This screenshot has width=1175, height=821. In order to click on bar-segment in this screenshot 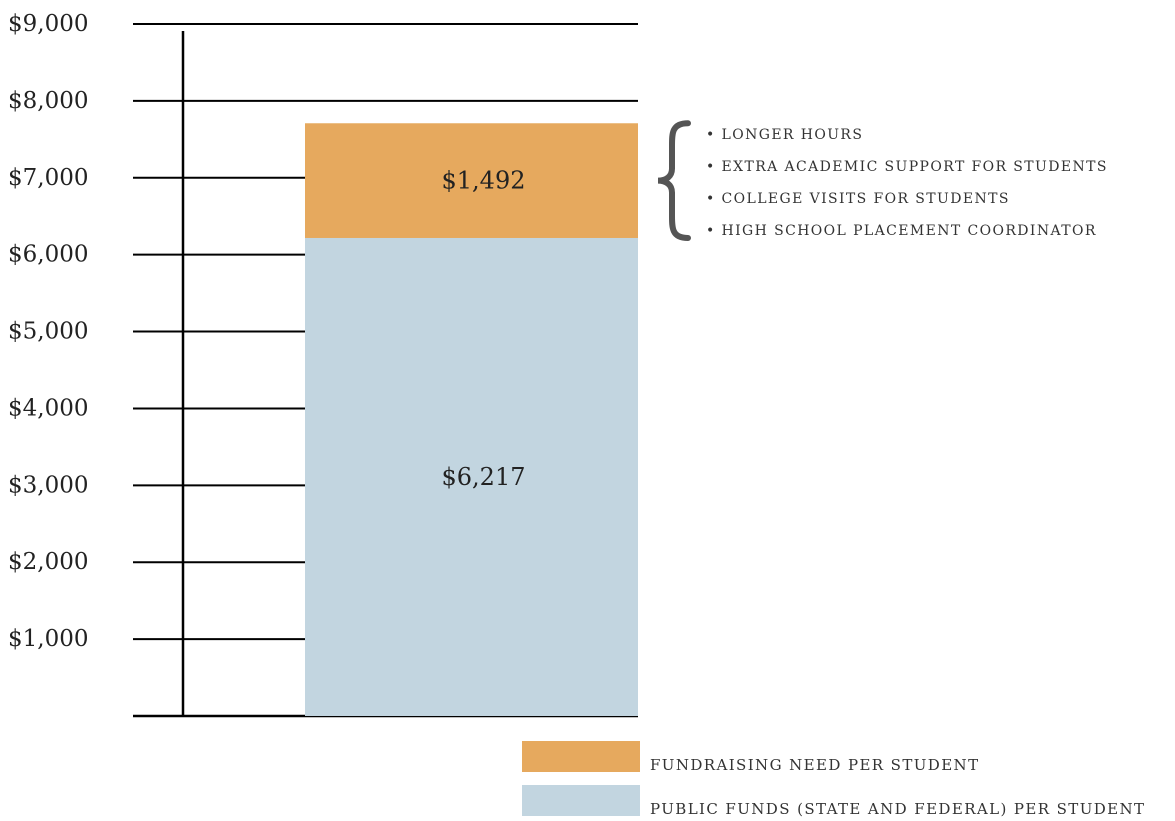, I will do `click(471, 180)`.